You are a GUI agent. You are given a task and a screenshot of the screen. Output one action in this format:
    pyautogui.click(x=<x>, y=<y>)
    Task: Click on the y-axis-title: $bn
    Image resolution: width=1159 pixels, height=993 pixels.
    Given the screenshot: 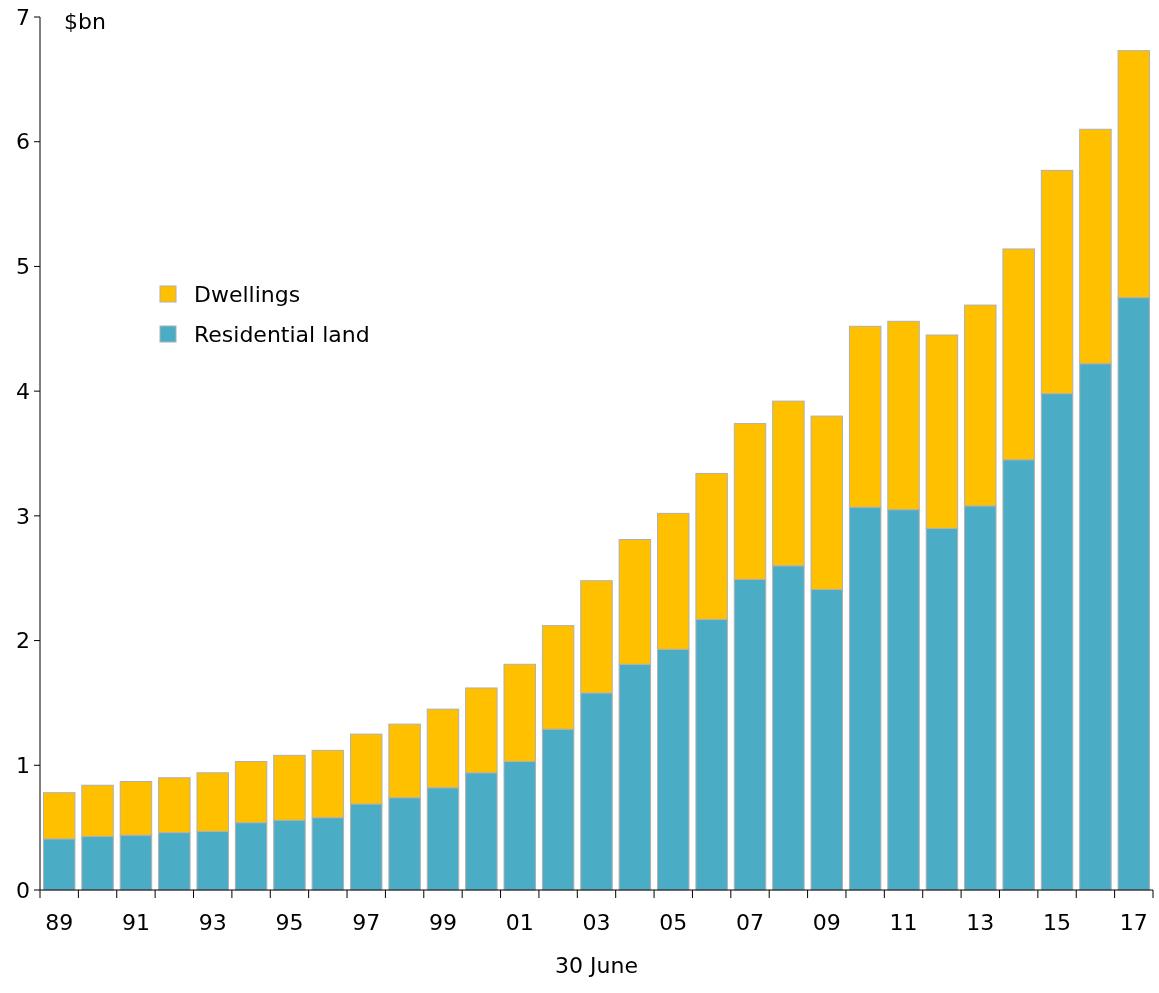 What is the action you would take?
    pyautogui.click(x=85, y=21)
    